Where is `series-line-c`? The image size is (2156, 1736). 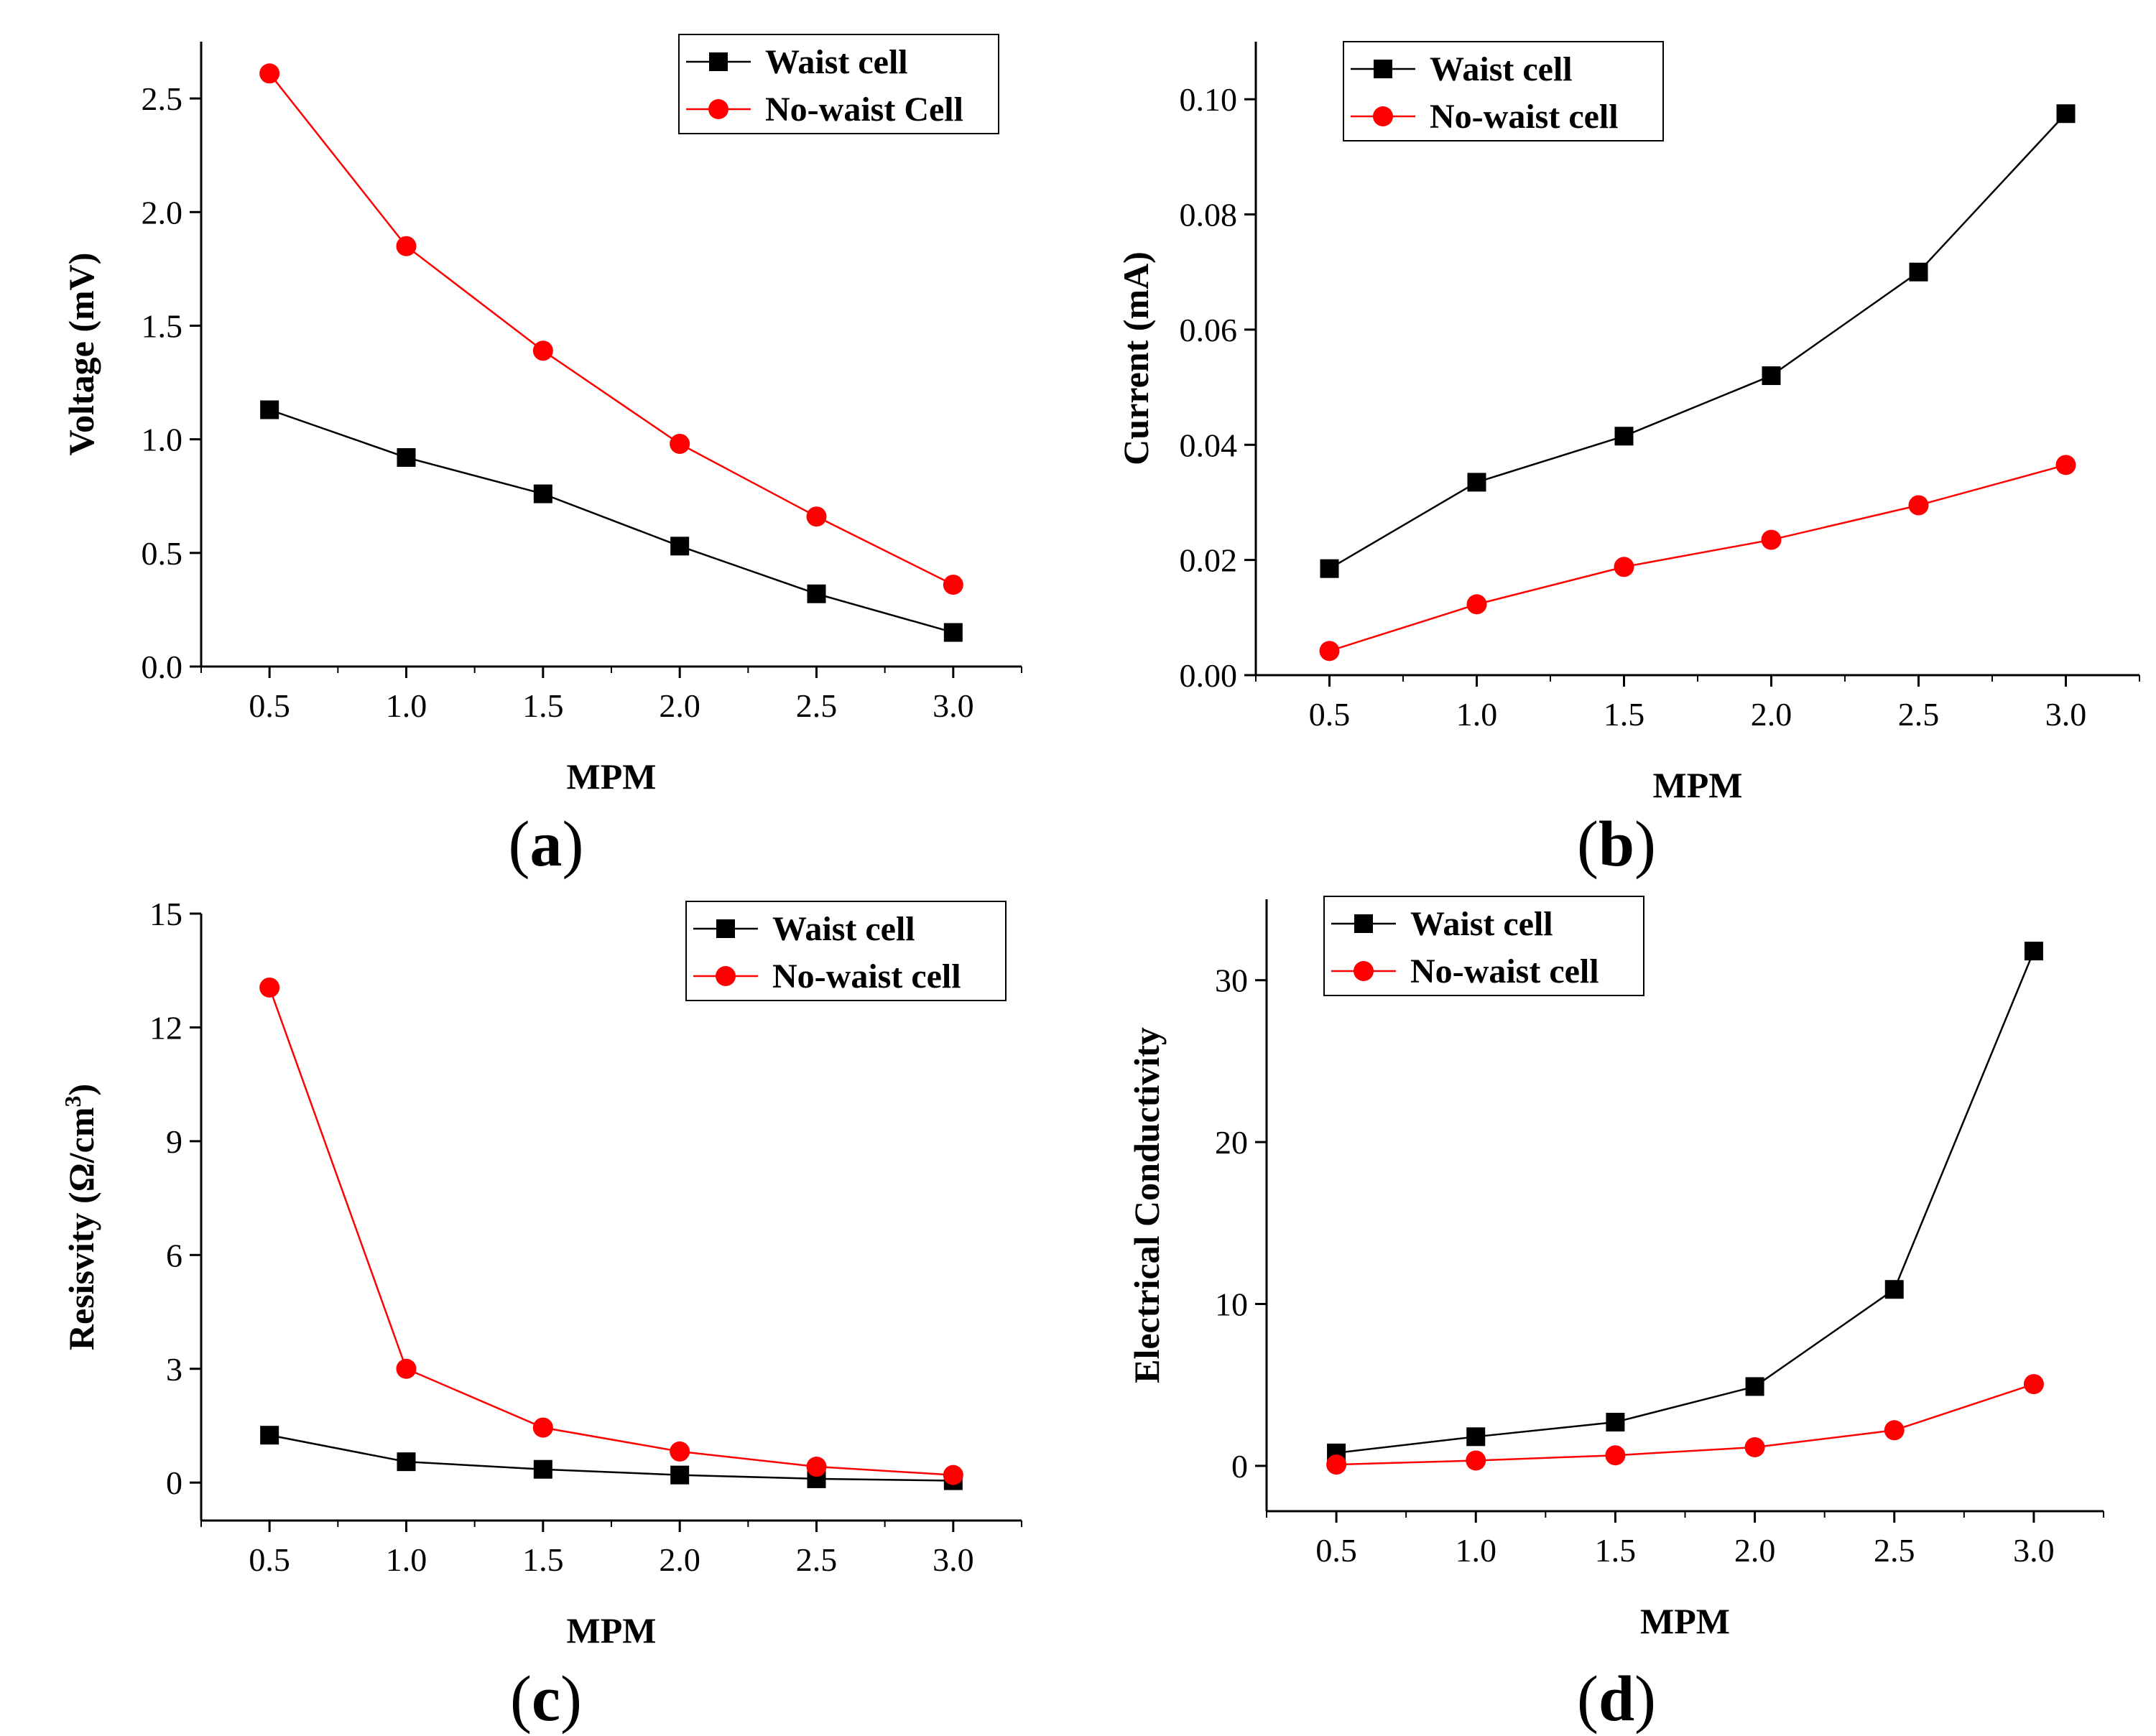
series-line-c is located at coordinates (611, 1458).